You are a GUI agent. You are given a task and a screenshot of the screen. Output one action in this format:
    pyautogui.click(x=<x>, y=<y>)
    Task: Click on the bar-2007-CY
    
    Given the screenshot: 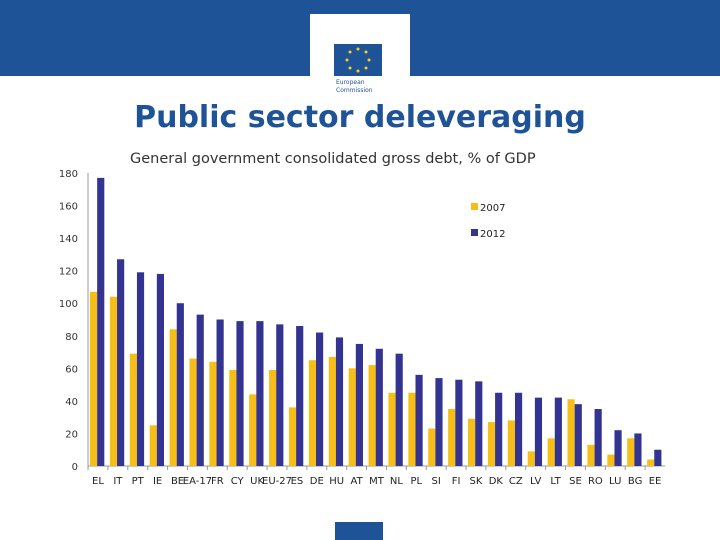 What is the action you would take?
    pyautogui.click(x=233, y=417)
    